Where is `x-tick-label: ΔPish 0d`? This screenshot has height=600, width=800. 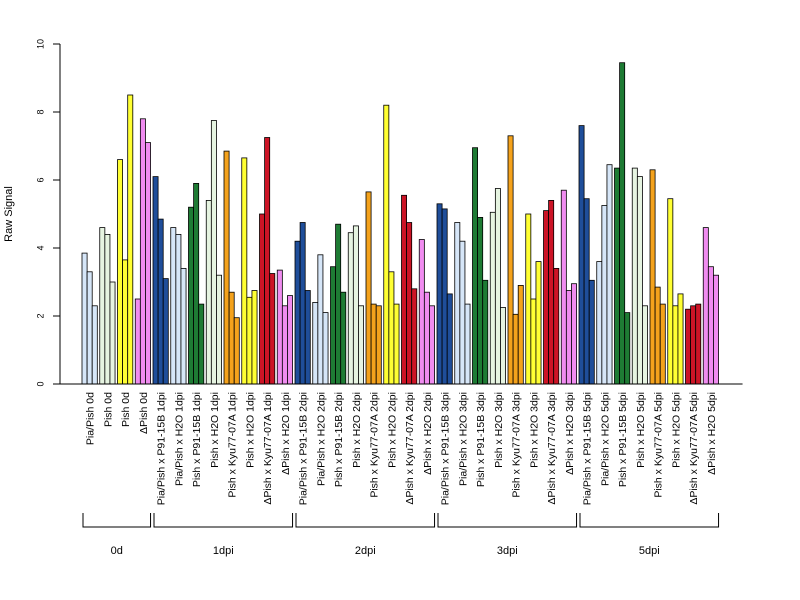
x-tick-label: ΔPish 0d is located at coordinates (144, 413).